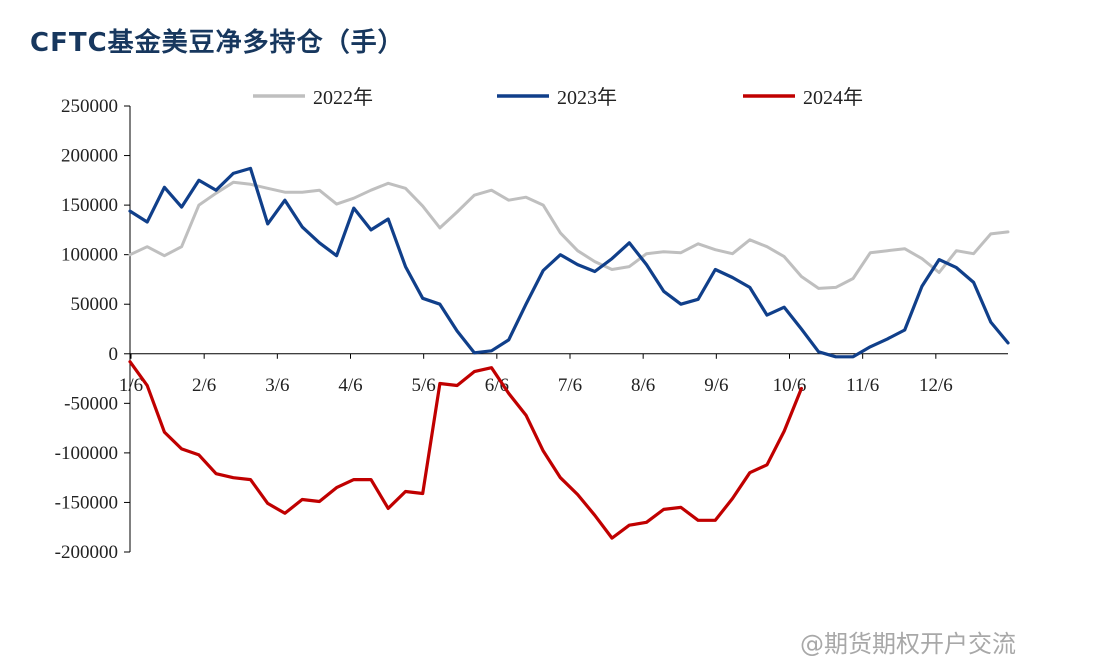 The image size is (1096, 669). I want to click on y-tick-label: -150000, so click(86, 502).